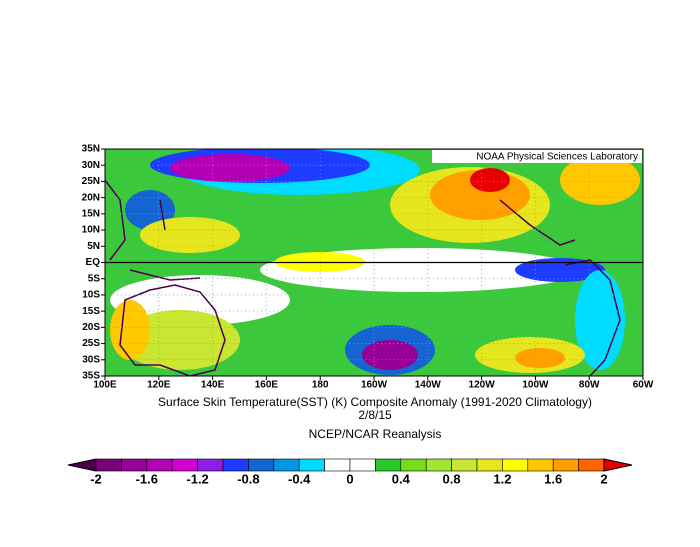 Image resolution: width=700 pixels, height=547 pixels. Describe the element at coordinates (91, 295) in the screenshot. I see `lat-tick-label: 10S` at that location.